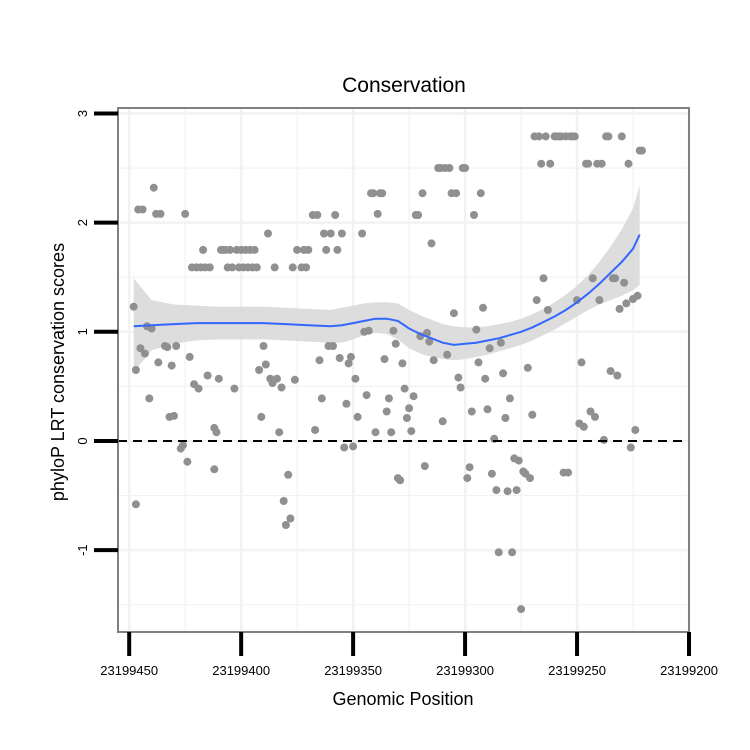 The height and width of the screenshot is (750, 750). Describe the element at coordinates (465, 670) in the screenshot. I see `x-tick-label: 23199300` at that location.